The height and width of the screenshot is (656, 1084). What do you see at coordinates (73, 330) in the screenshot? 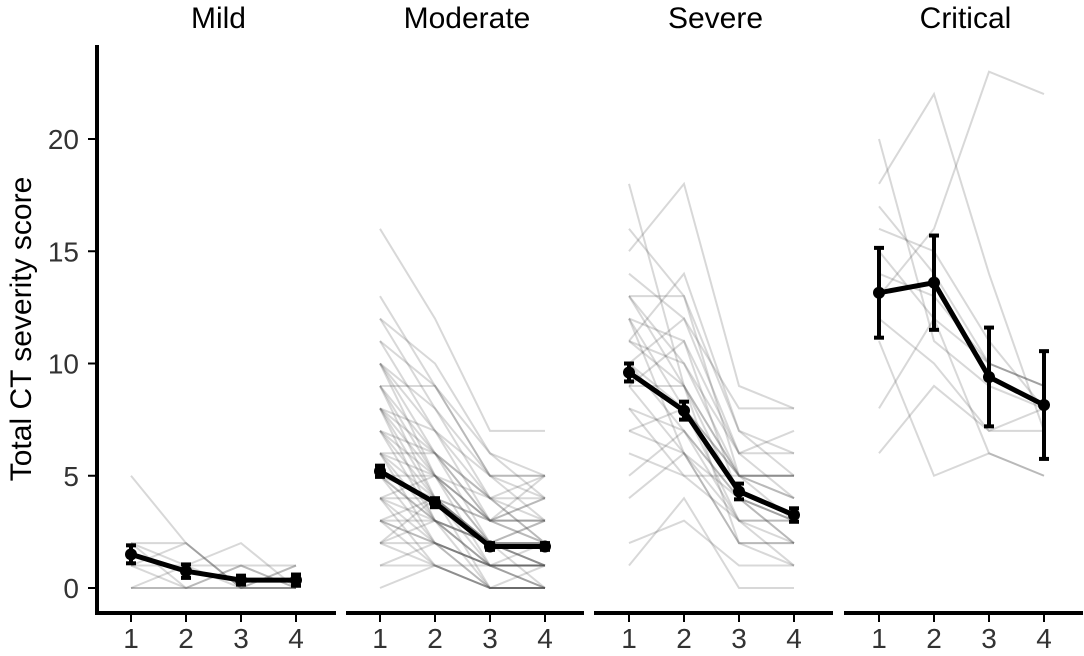
I see `y-axis: 0 5 10 15 20` at bounding box center [73, 330].